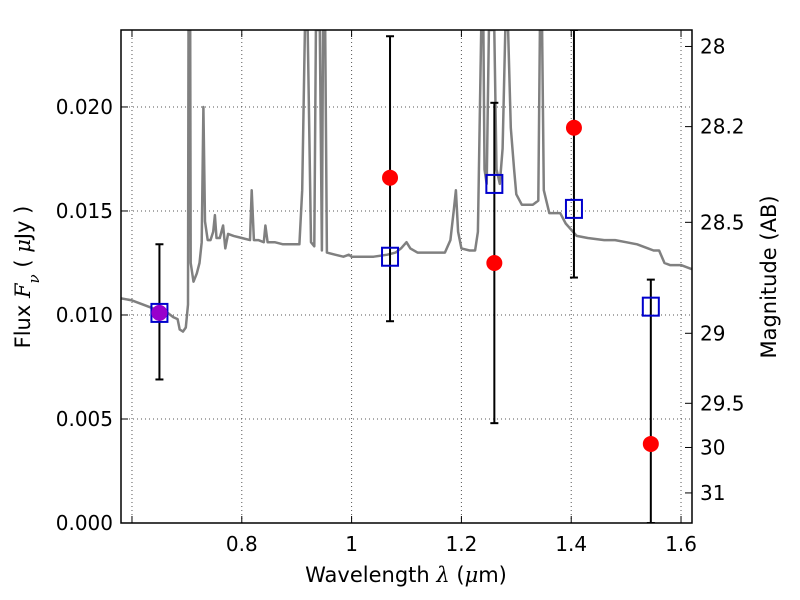 This screenshot has height=600, width=800. What do you see at coordinates (769, 276) in the screenshot?
I see `right-axis-label: Magnitude (AB)` at bounding box center [769, 276].